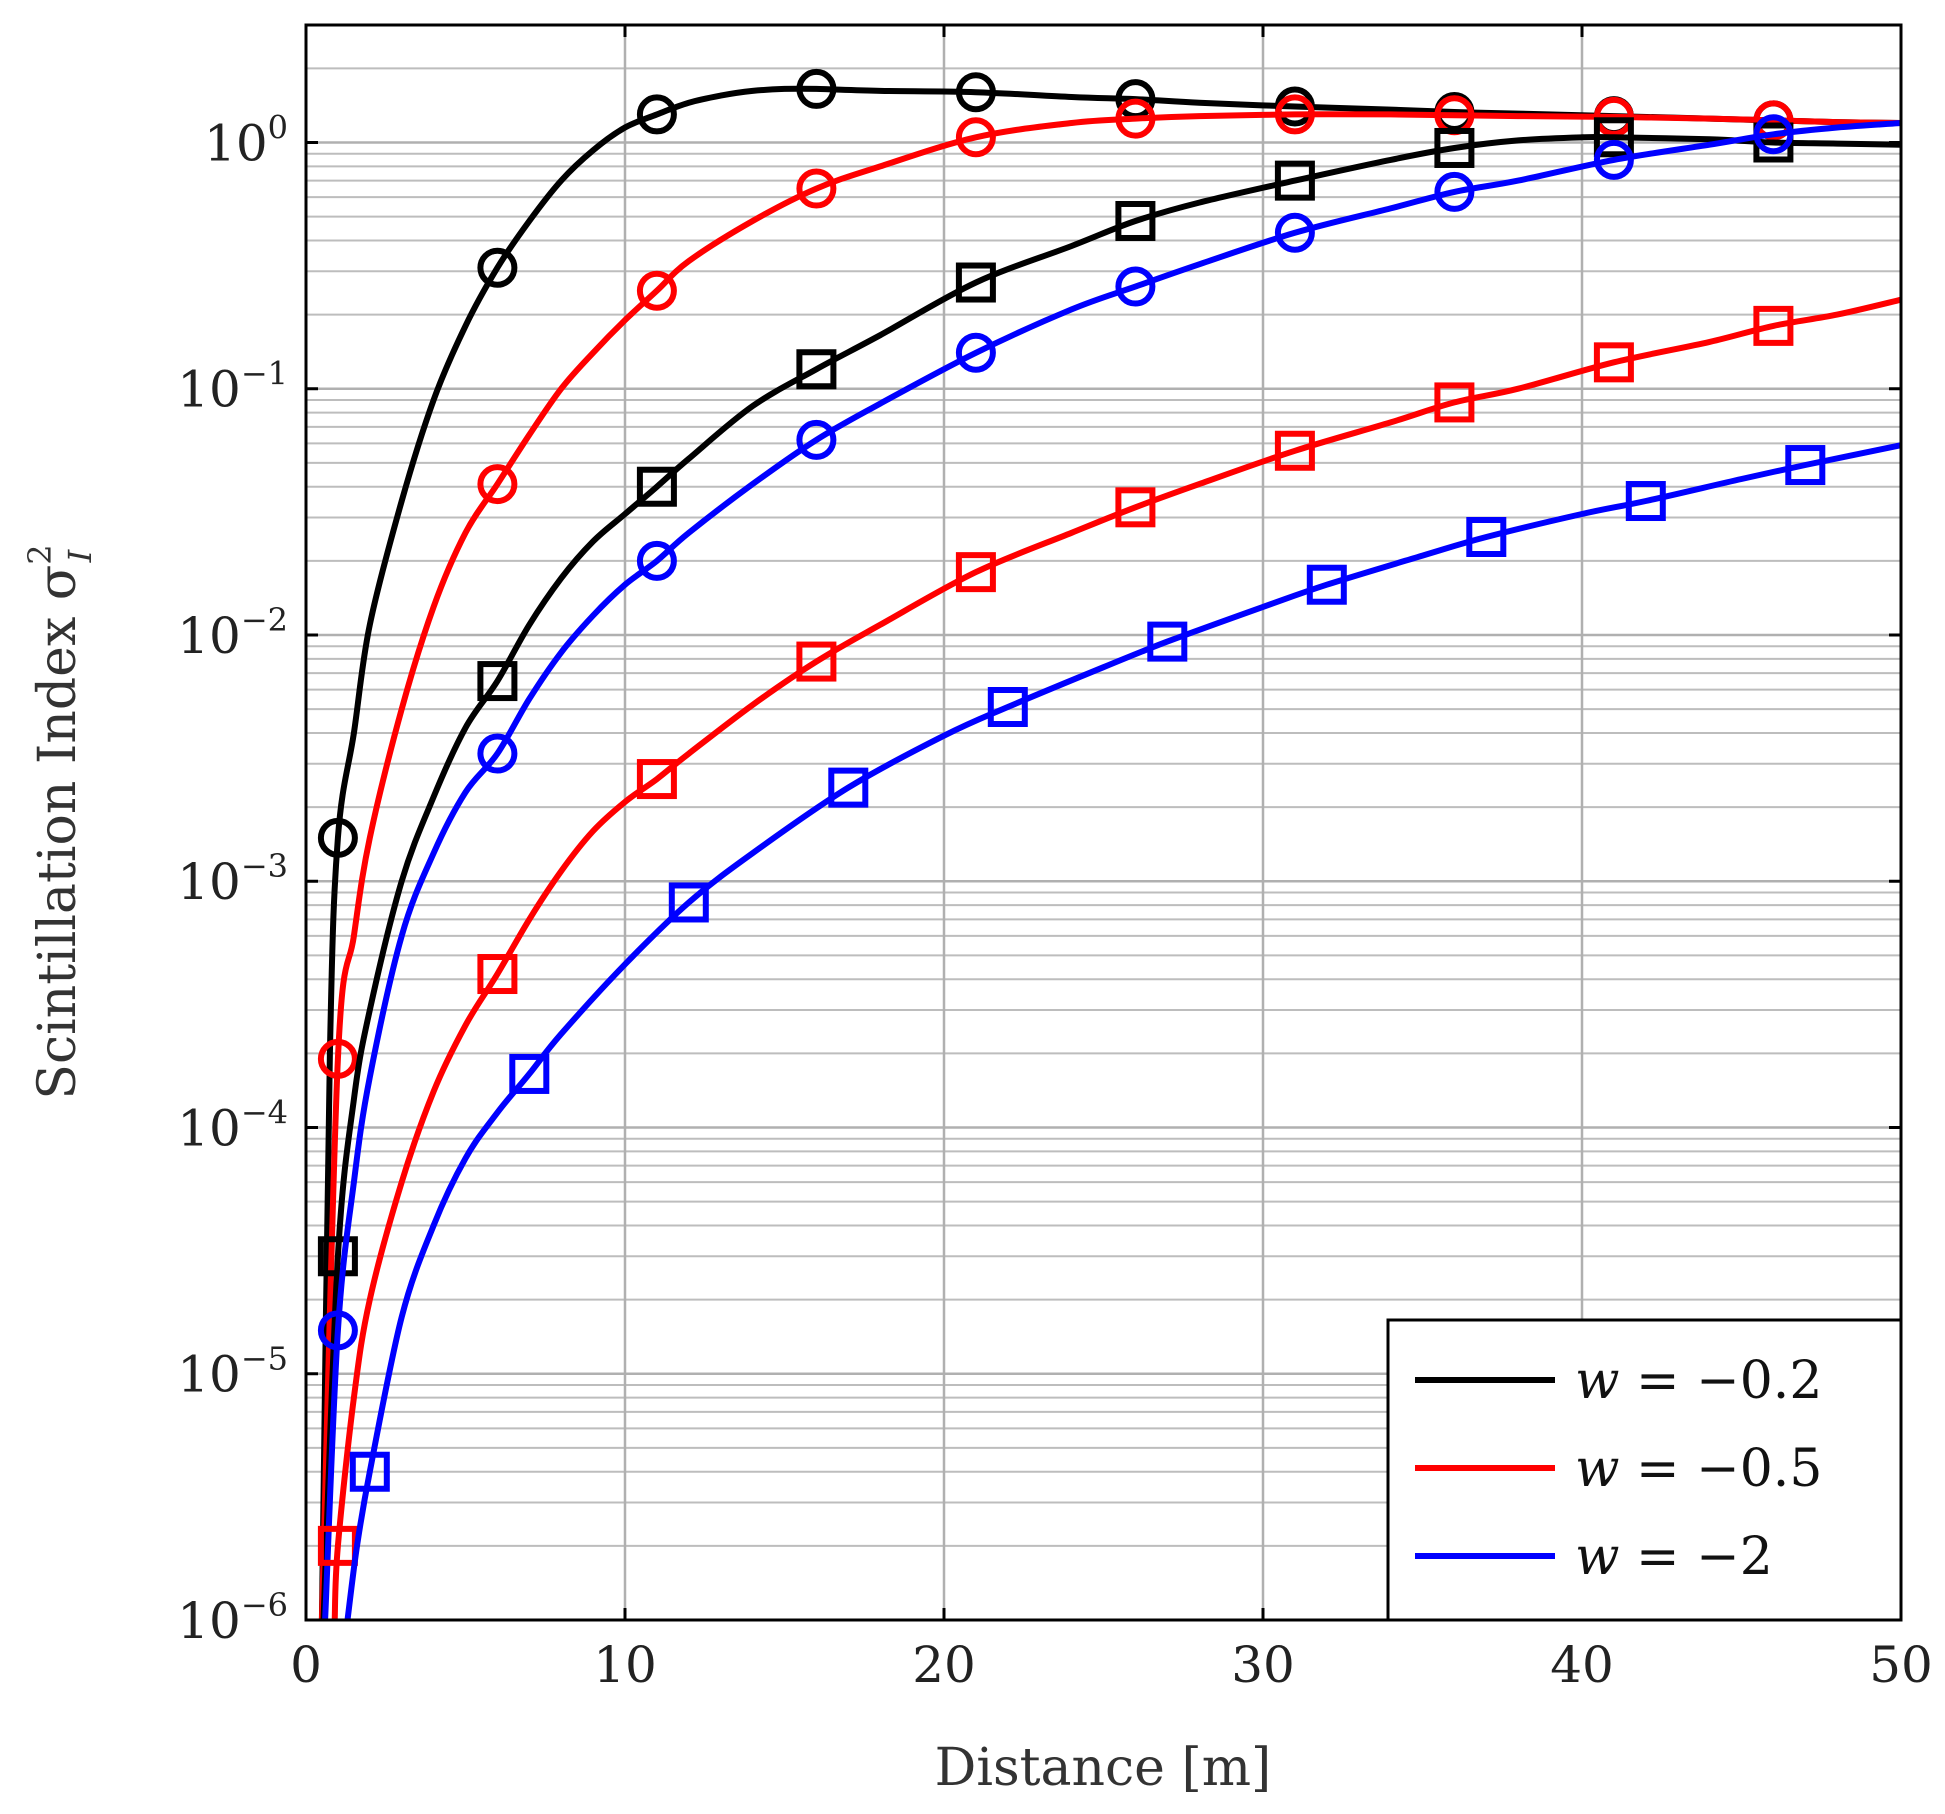 The image size is (1945, 1814). What do you see at coordinates (232, 633) in the screenshot?
I see `y-tick-label: 10⁻²` at bounding box center [232, 633].